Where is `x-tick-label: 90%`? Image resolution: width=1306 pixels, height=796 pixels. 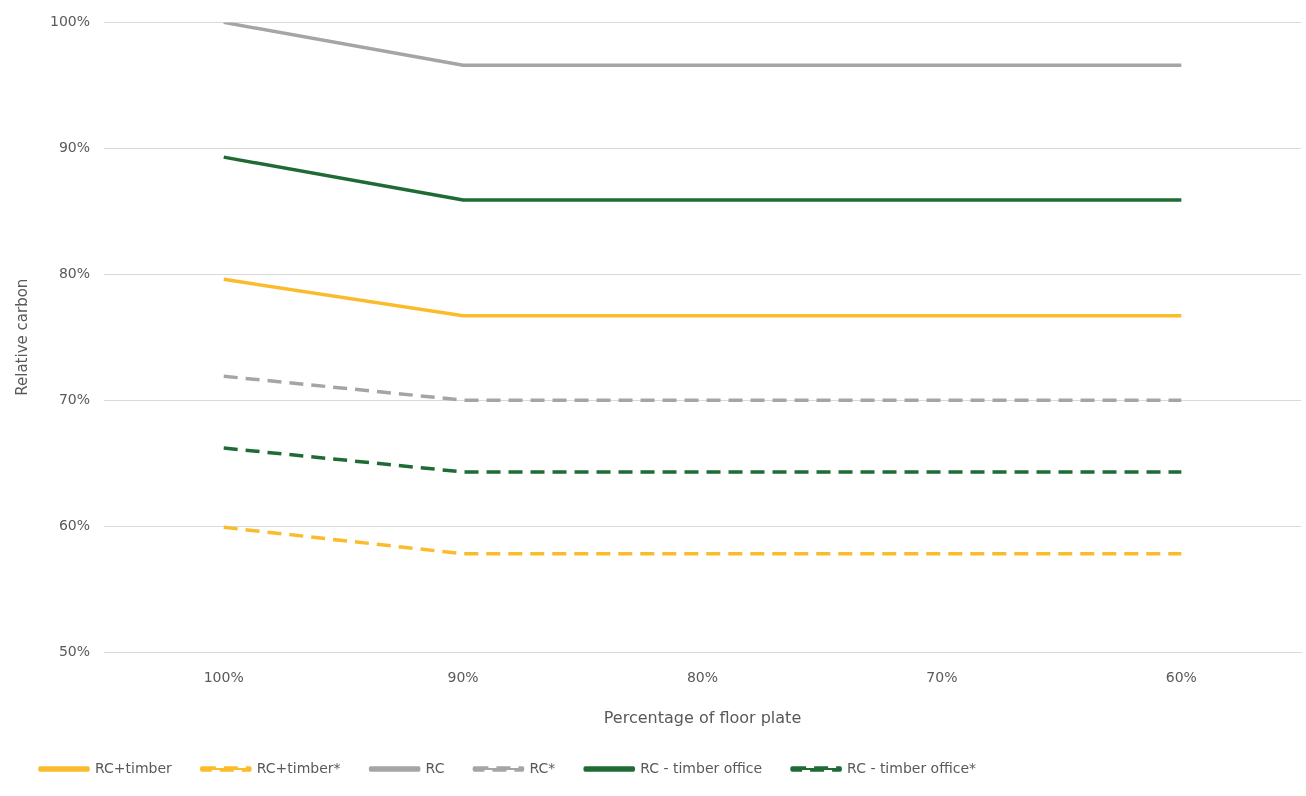 x-tick-label: 90% is located at coordinates (463, 677).